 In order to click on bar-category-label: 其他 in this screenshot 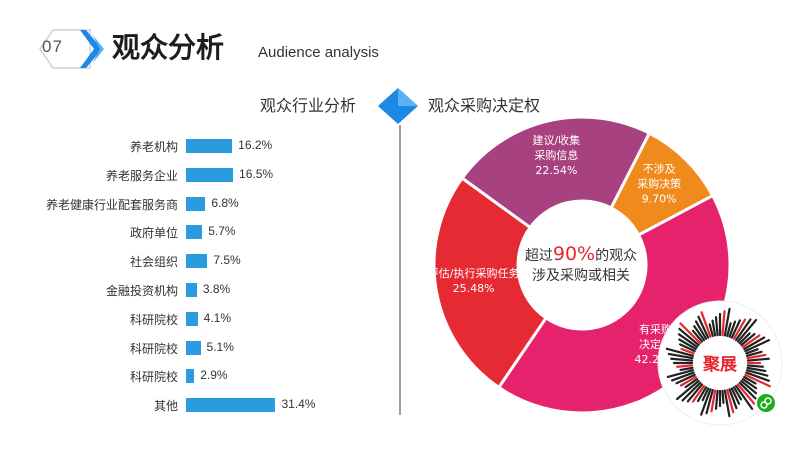, I will do `click(165, 406)`.